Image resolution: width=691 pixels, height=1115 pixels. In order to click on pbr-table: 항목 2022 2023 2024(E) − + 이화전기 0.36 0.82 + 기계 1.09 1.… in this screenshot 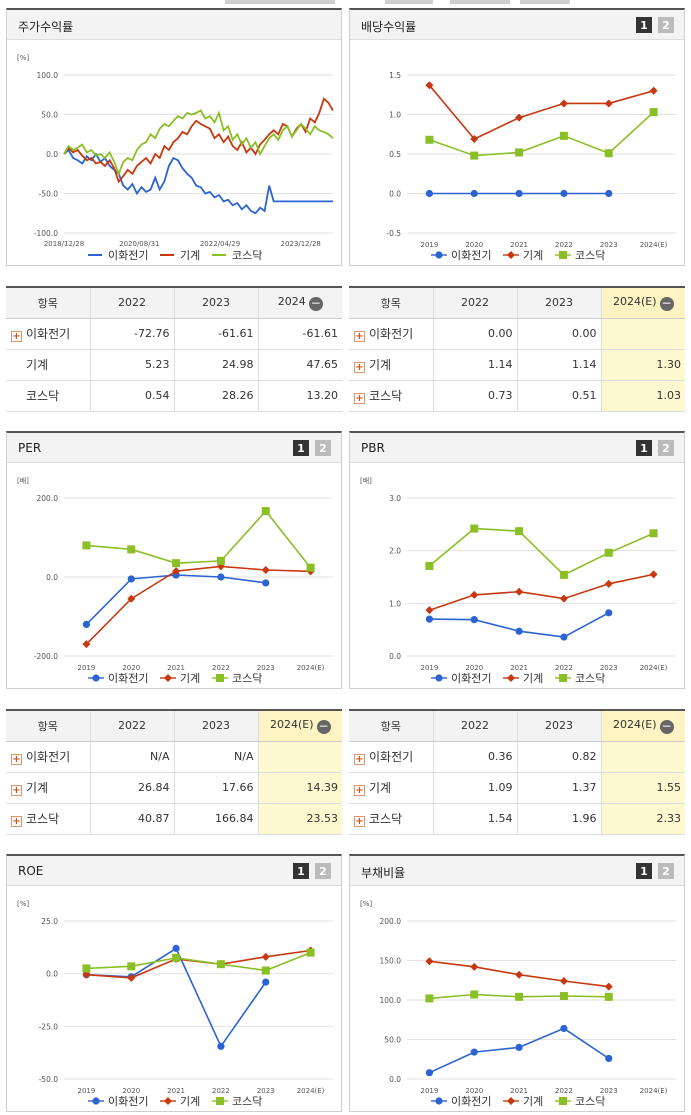, I will do `click(517, 772)`.